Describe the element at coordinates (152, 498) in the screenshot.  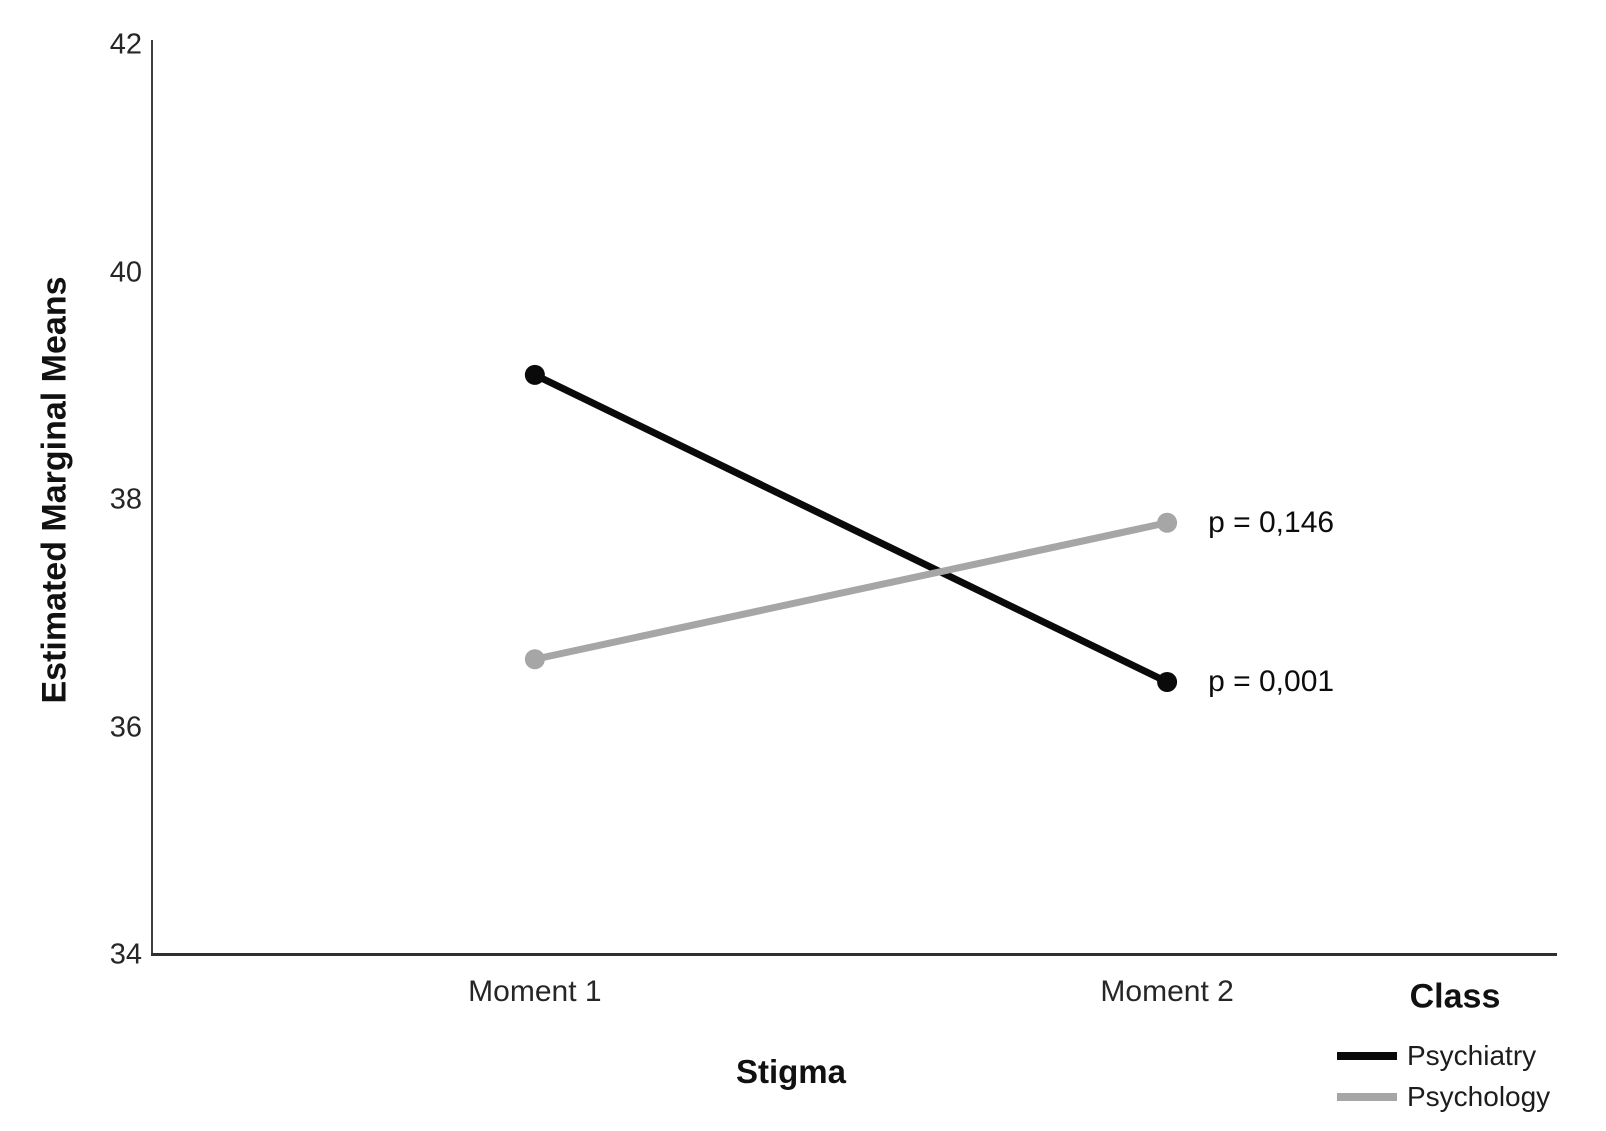
I see `y-axis-line` at that location.